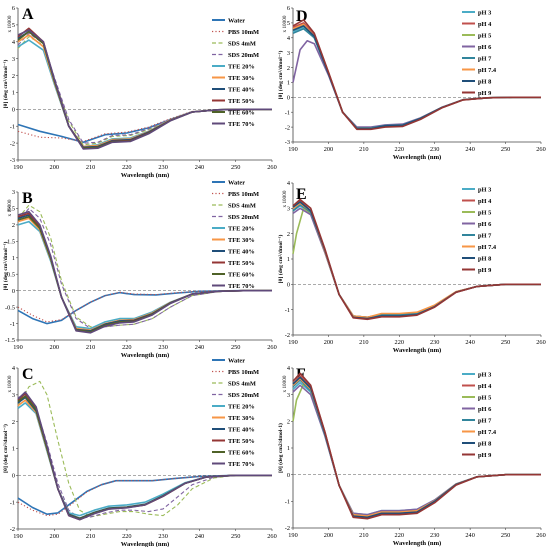 The width and height of the screenshot is (550, 547). Describe the element at coordinates (10, 307) in the screenshot. I see `y-tick-label: -0.5` at that location.